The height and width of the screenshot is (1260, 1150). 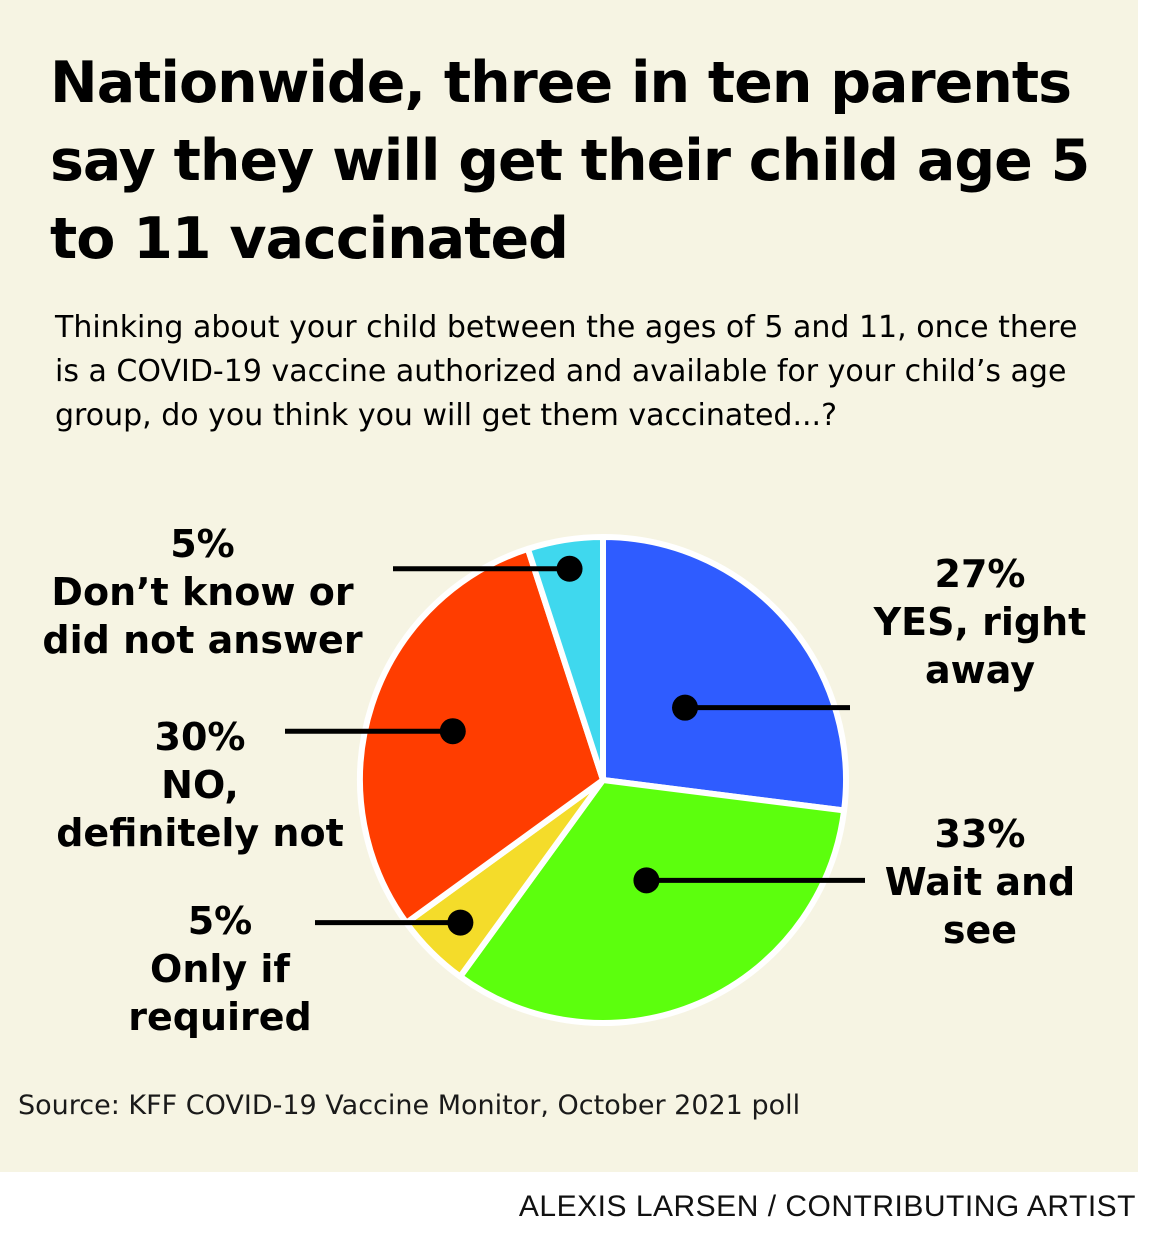 What do you see at coordinates (569, 568) in the screenshot?
I see `leader-dot-dk` at bounding box center [569, 568].